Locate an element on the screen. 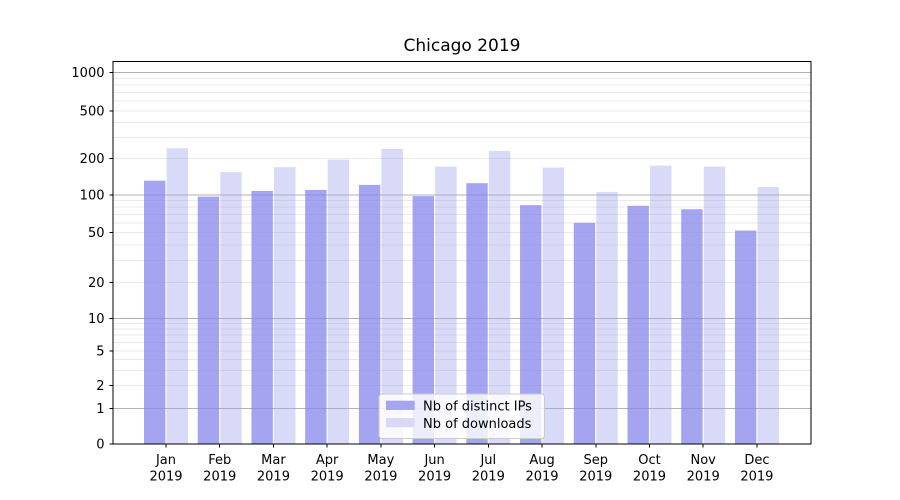 The width and height of the screenshot is (900, 500). y-tick-label: 100 is located at coordinates (92, 196).